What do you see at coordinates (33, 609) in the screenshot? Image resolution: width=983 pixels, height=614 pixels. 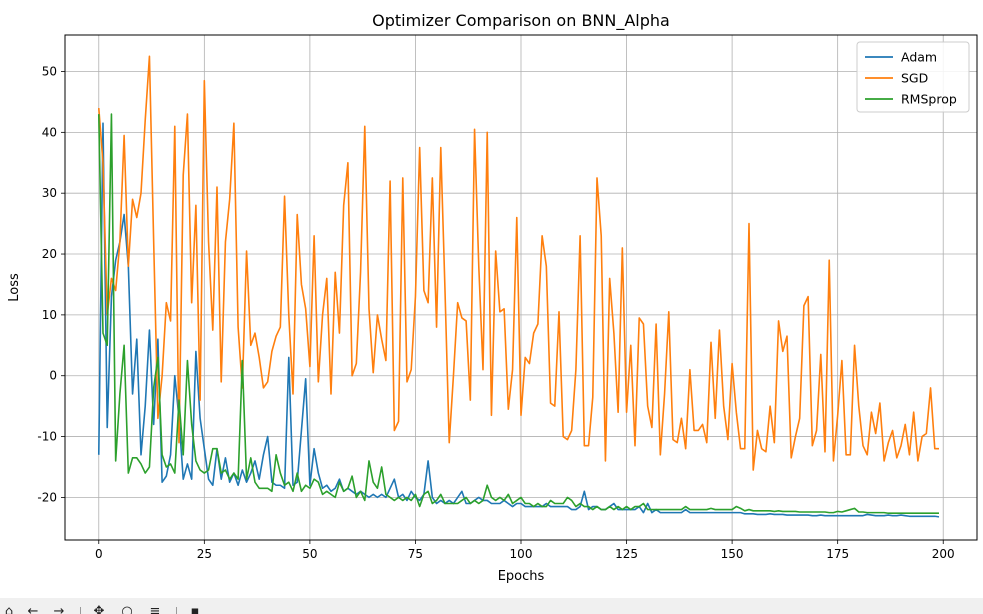 I see `back-arrow-icon: ←` at bounding box center [33, 609].